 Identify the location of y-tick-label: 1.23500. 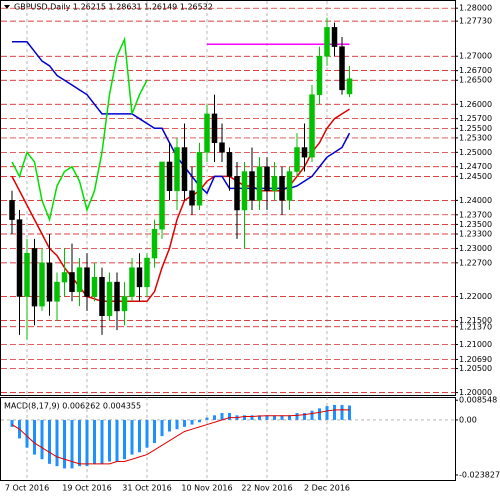
(475, 224).